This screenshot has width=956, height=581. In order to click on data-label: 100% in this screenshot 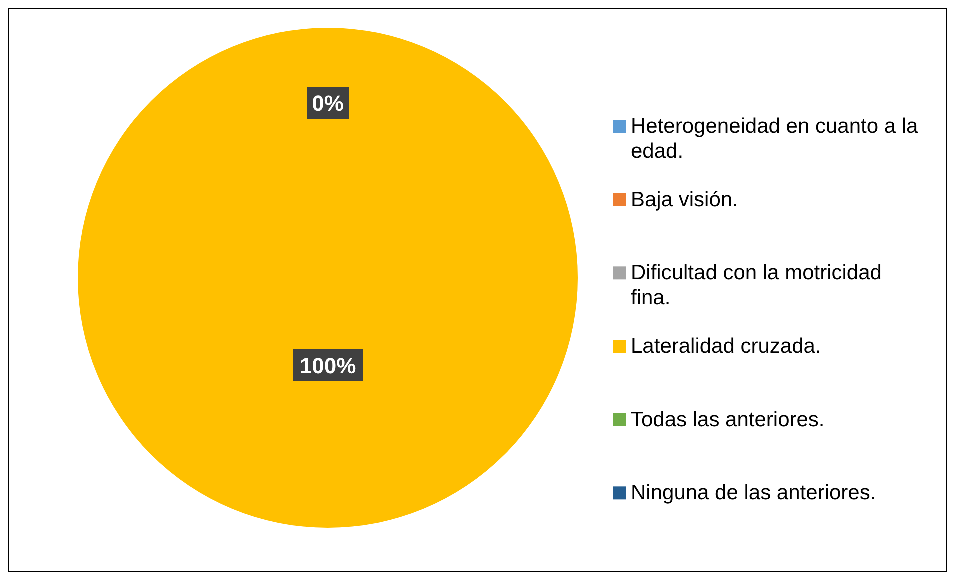, I will do `click(328, 366)`.